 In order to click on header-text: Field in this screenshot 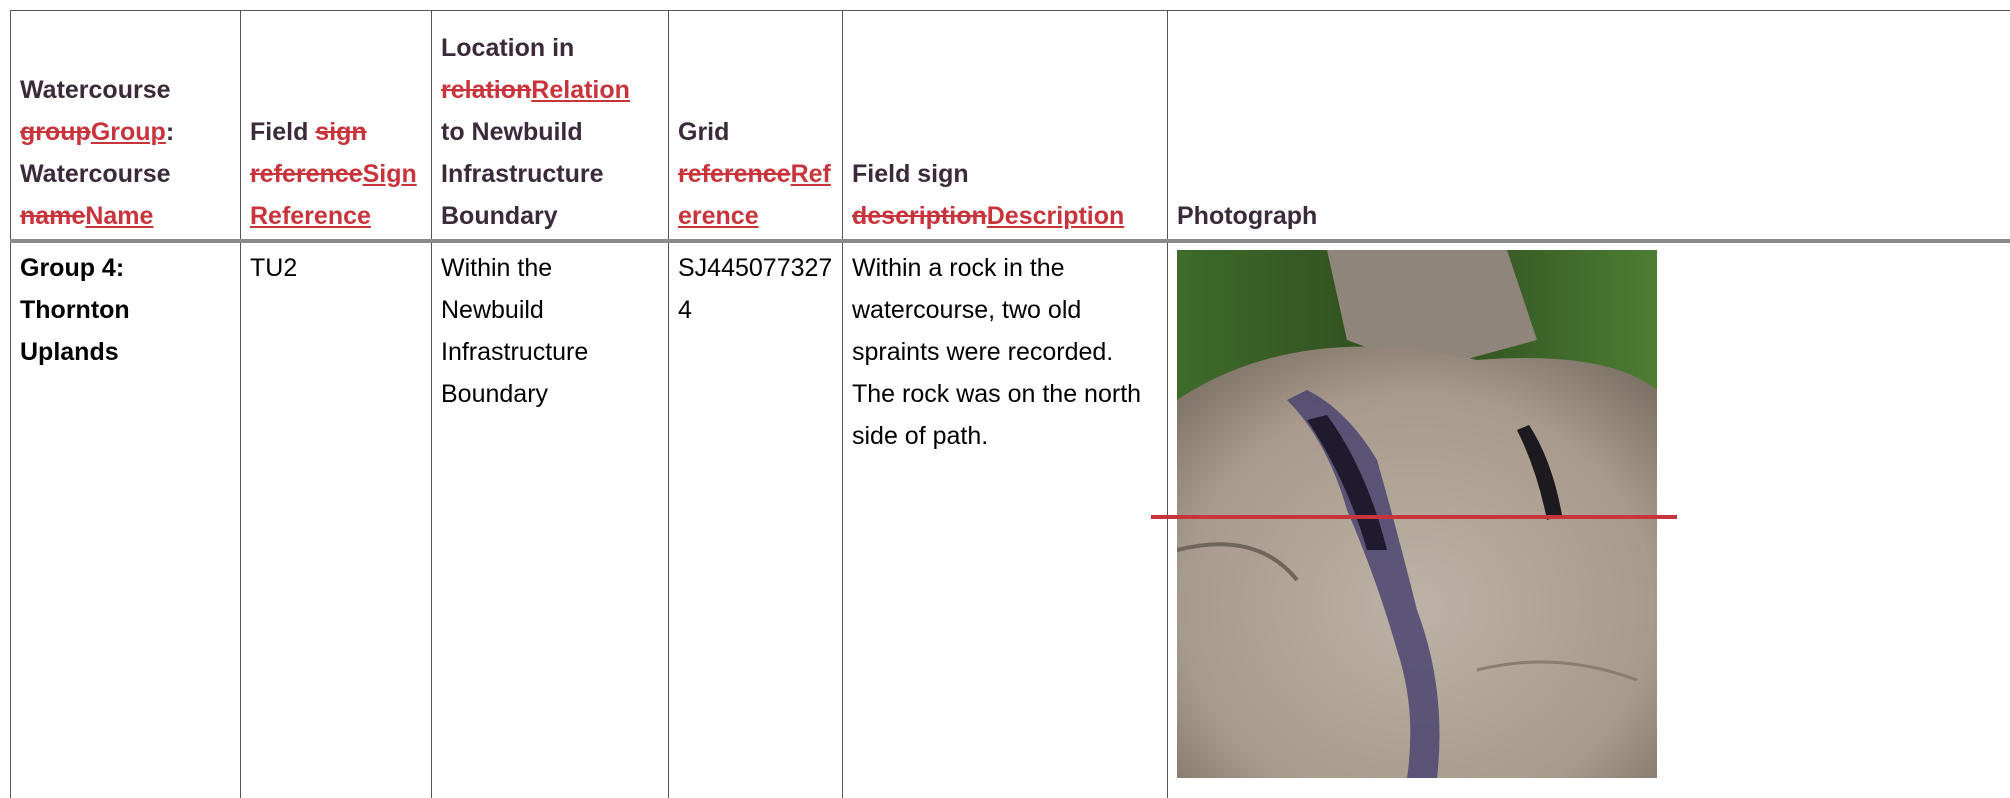, I will do `click(283, 132)`.